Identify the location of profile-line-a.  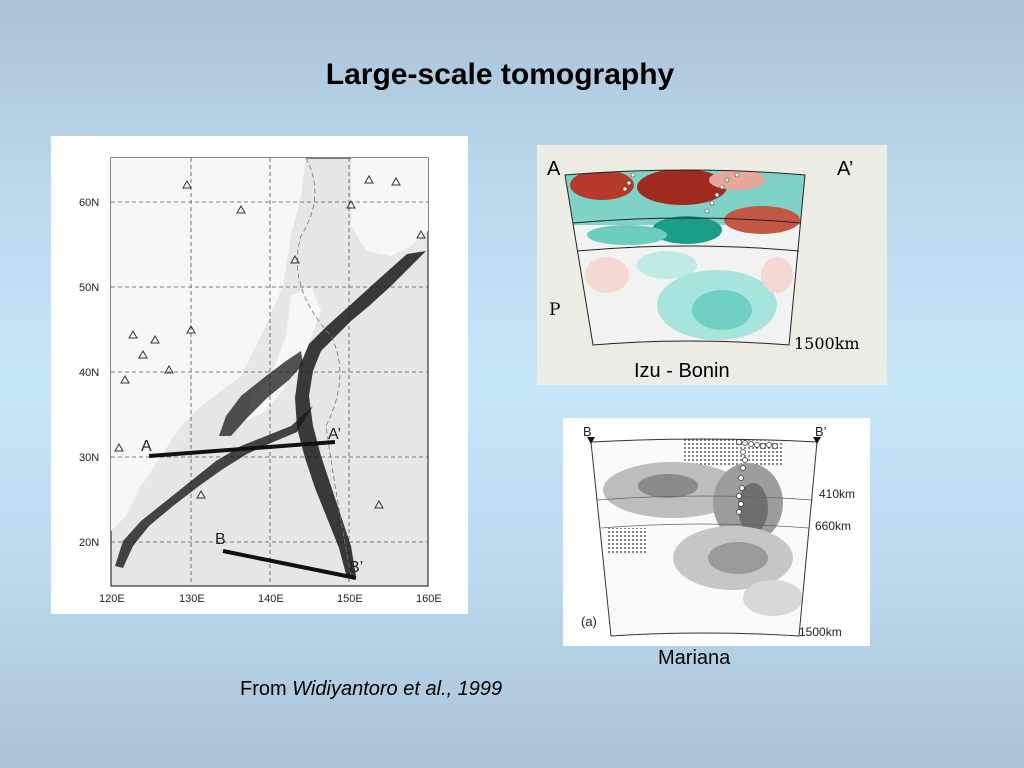
(242, 449).